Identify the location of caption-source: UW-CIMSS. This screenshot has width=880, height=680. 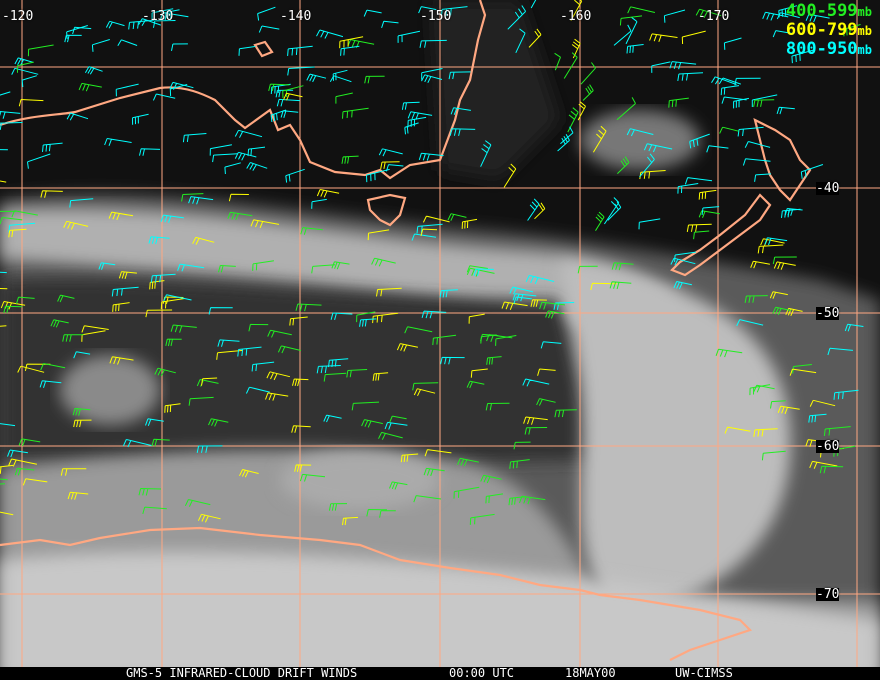
(704, 673).